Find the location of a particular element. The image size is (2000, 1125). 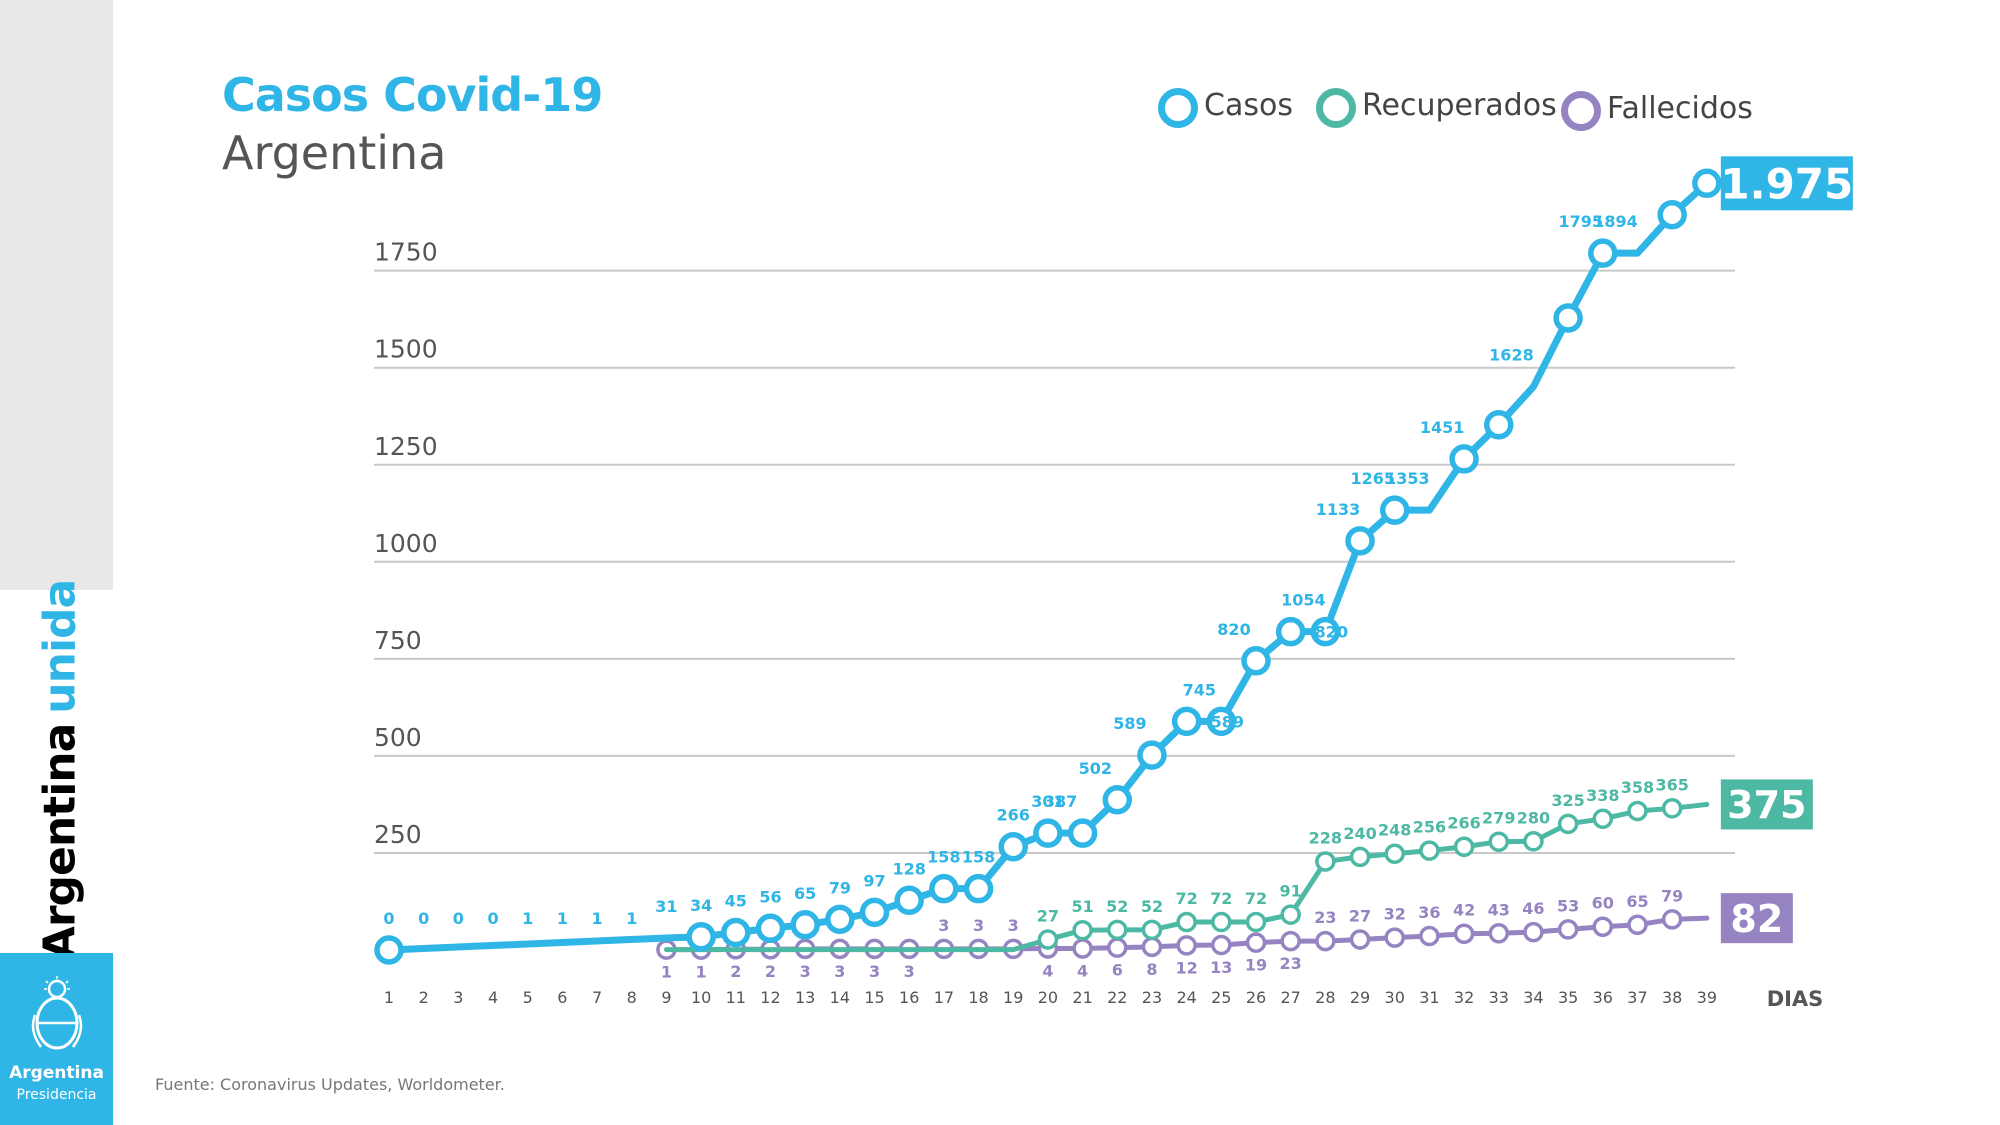

casos-data-label: 301 is located at coordinates (1047, 801).